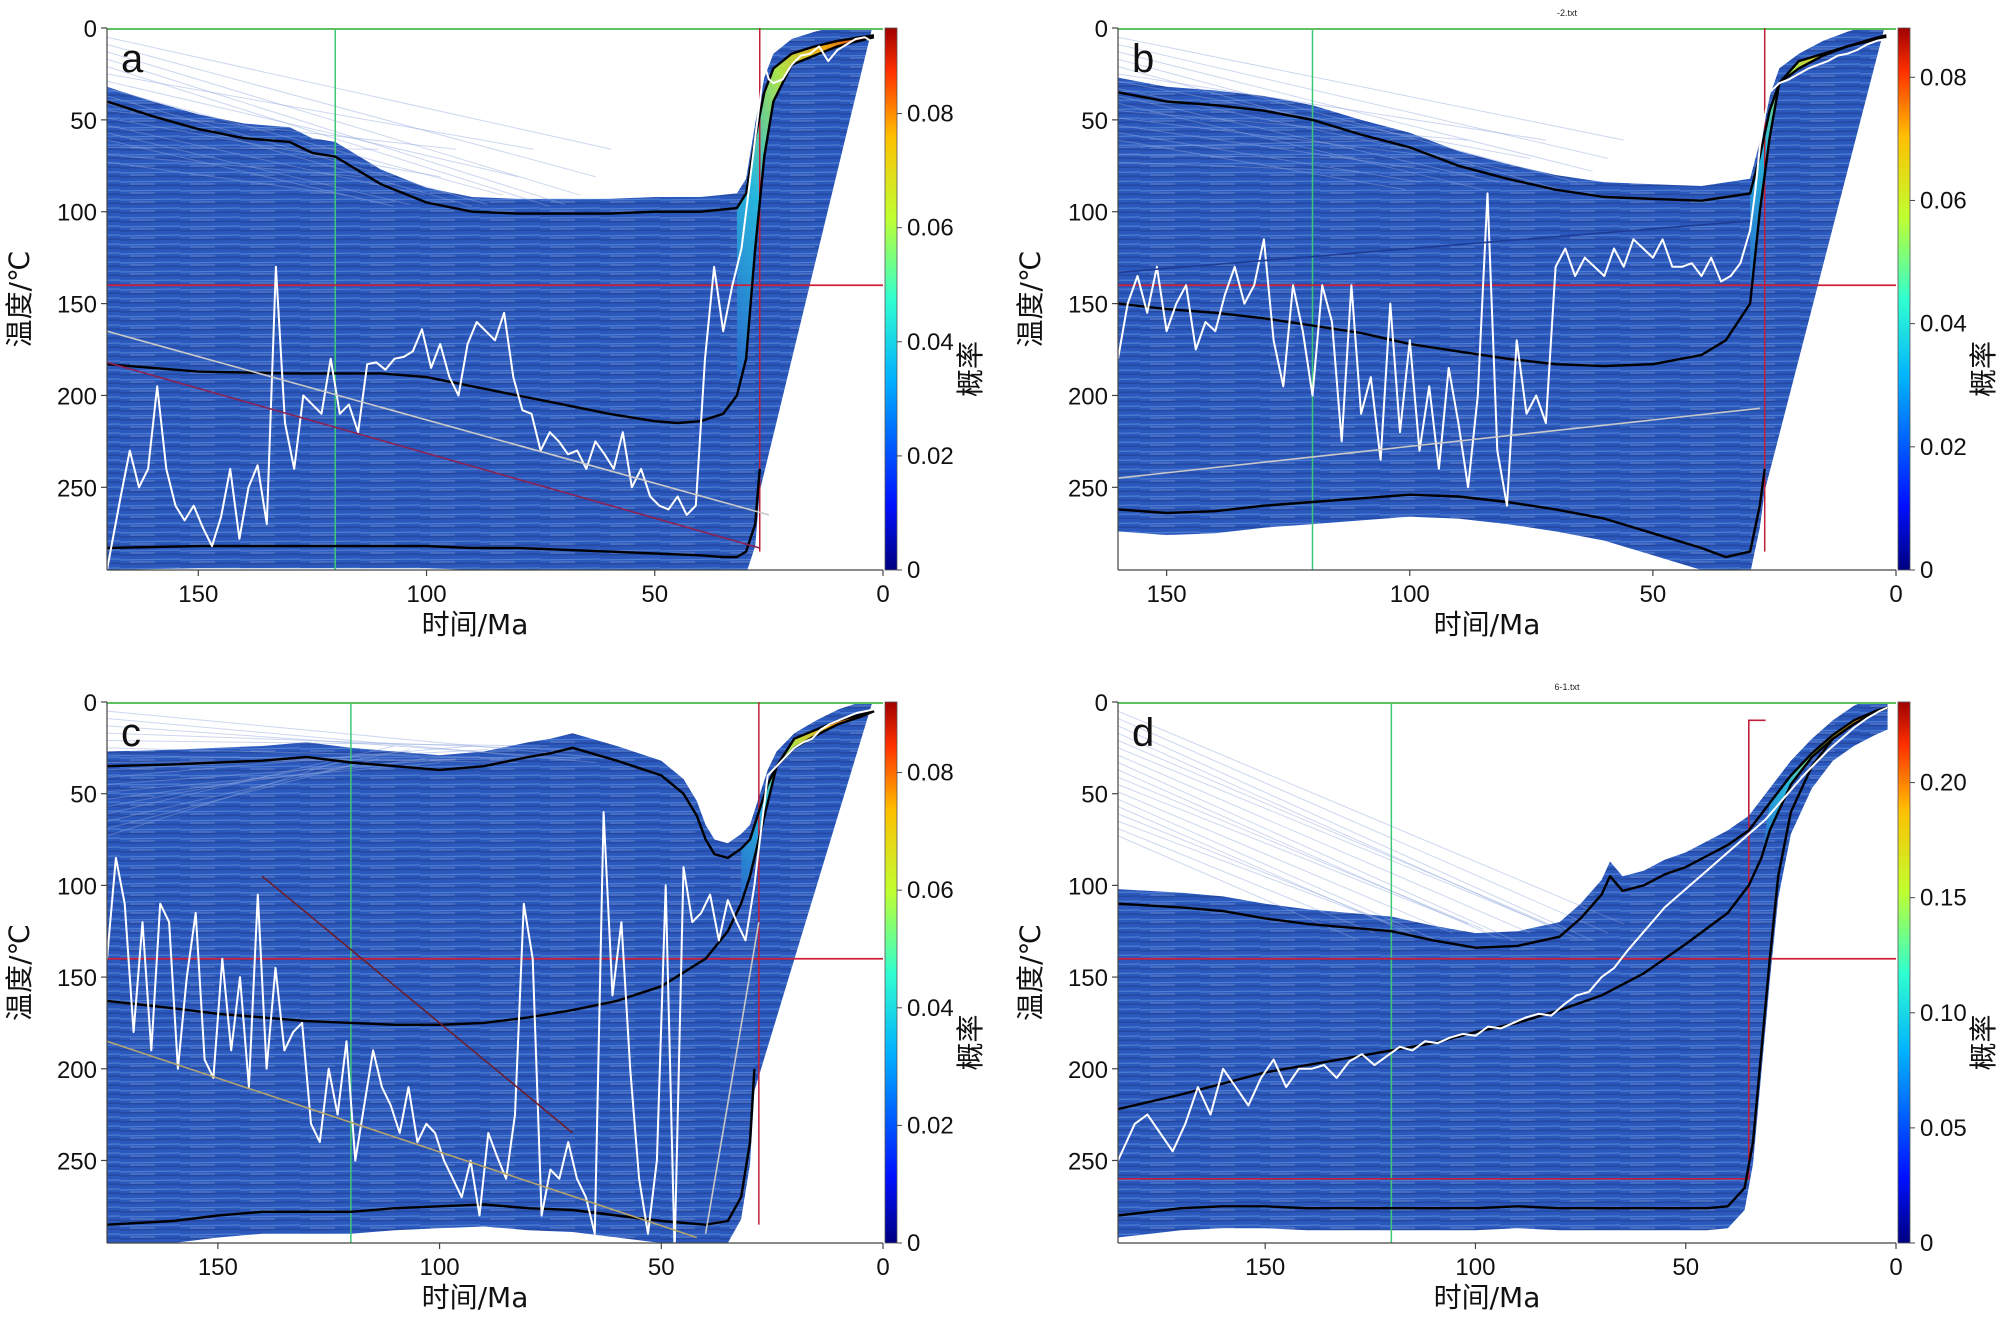 The image size is (2006, 1334). What do you see at coordinates (930, 342) in the screenshot?
I see `colorbar-tick-label: 0.04` at bounding box center [930, 342].